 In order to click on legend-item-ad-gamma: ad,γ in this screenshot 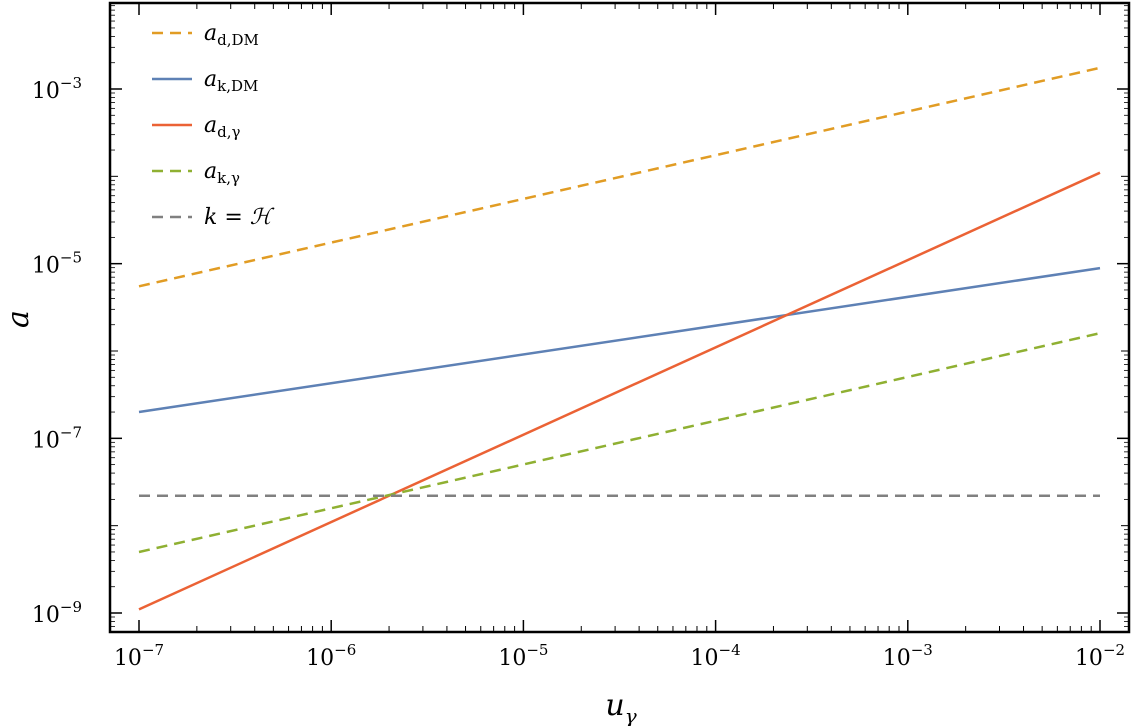, I will do `click(196, 127)`.